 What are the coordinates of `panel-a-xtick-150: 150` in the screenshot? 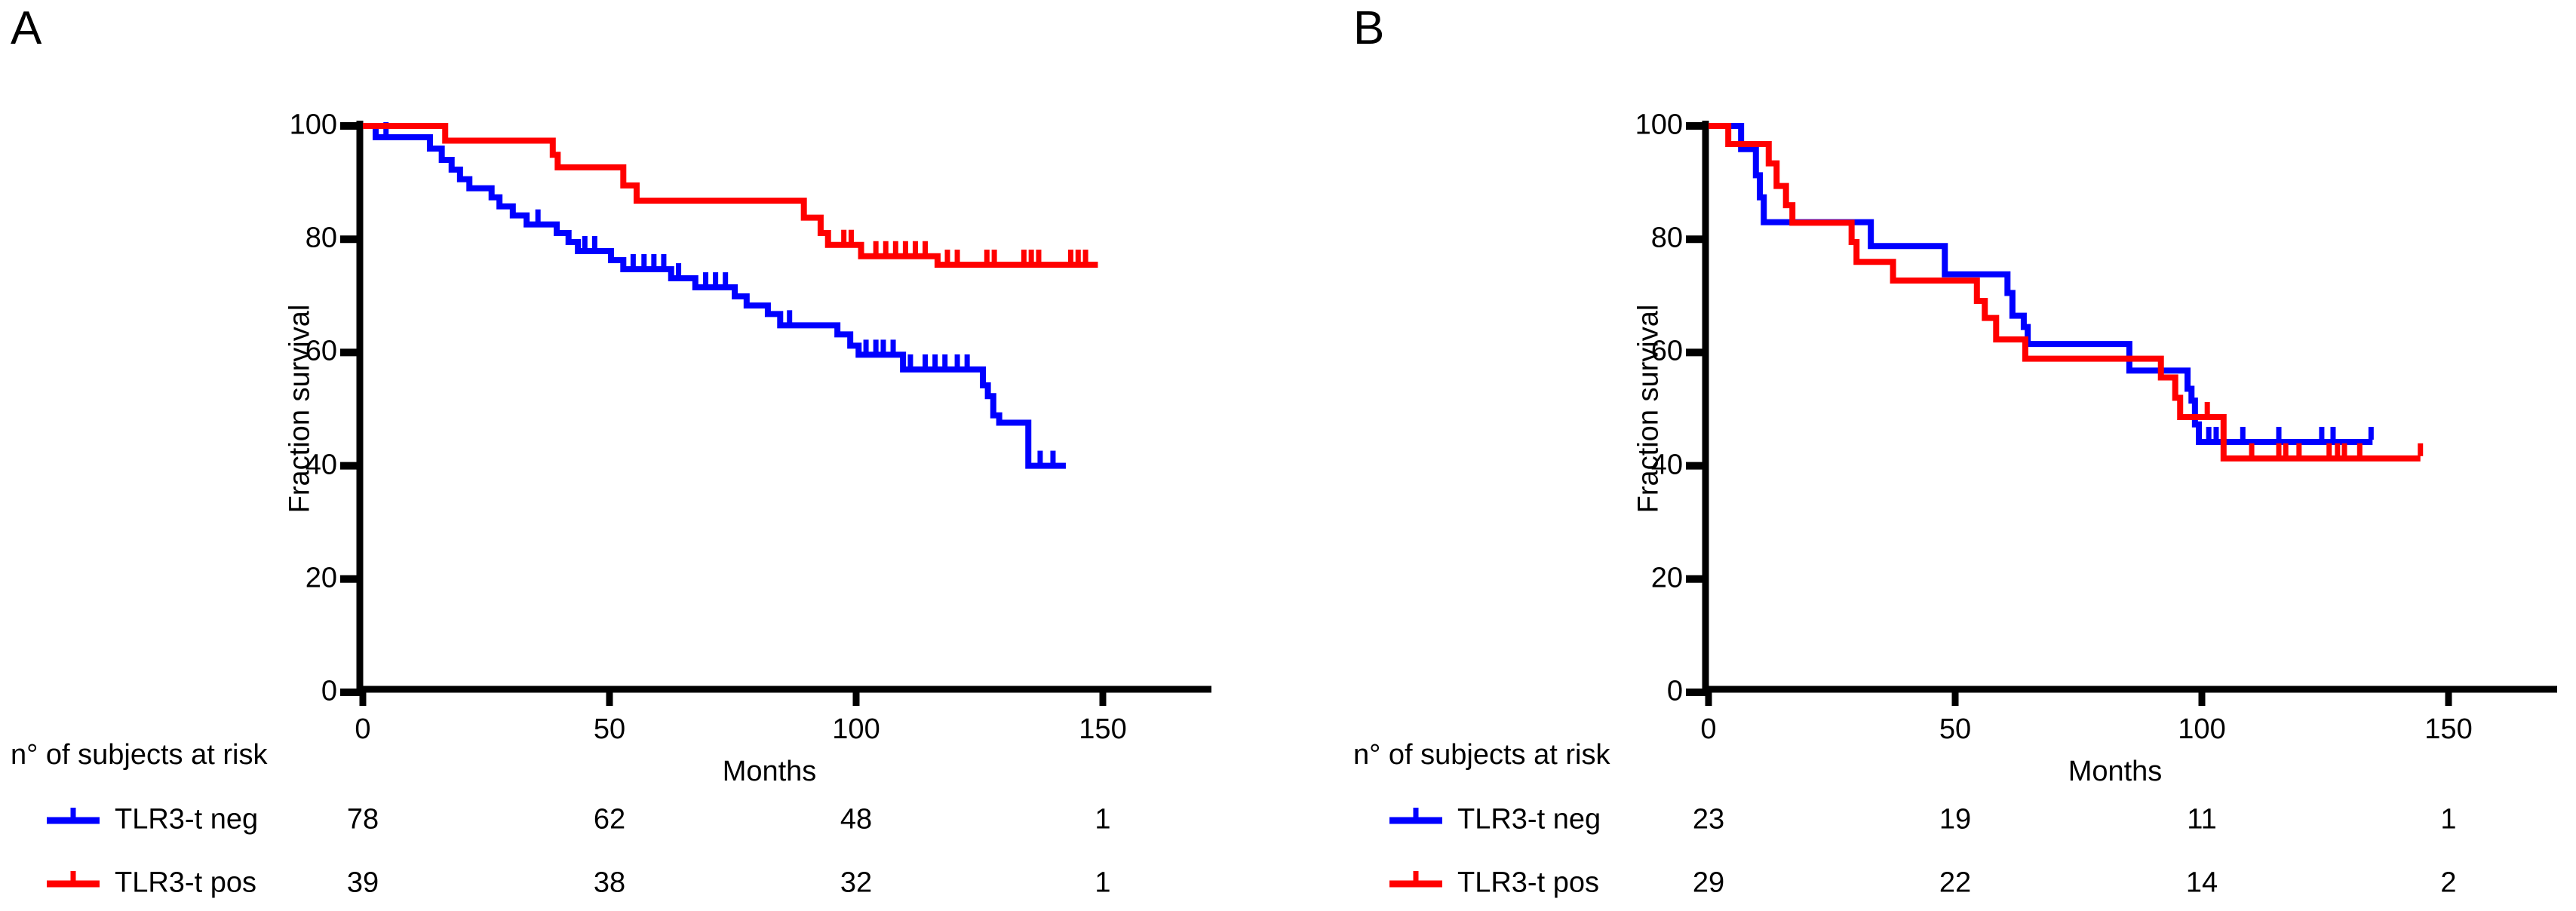 It's located at (1103, 729).